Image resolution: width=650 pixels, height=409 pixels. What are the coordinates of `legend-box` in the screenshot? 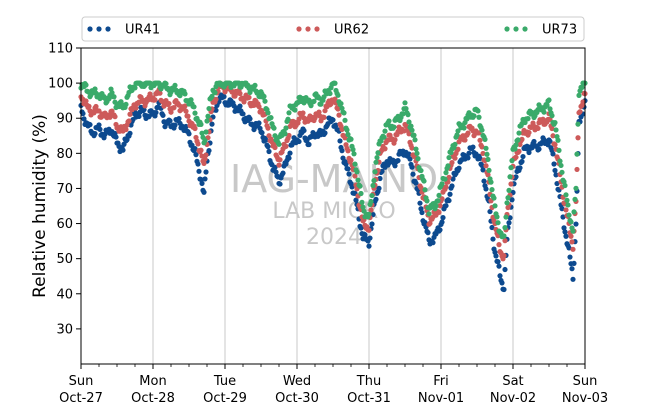 It's located at (333, 29).